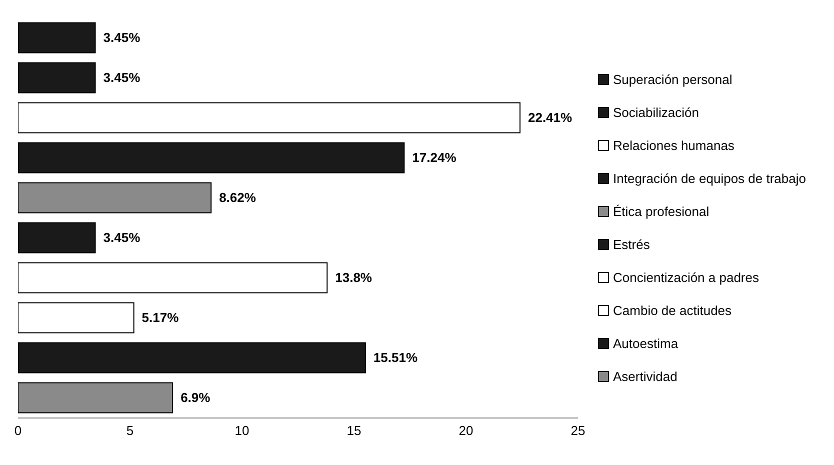  I want to click on data-label: 6.9%, so click(195, 397).